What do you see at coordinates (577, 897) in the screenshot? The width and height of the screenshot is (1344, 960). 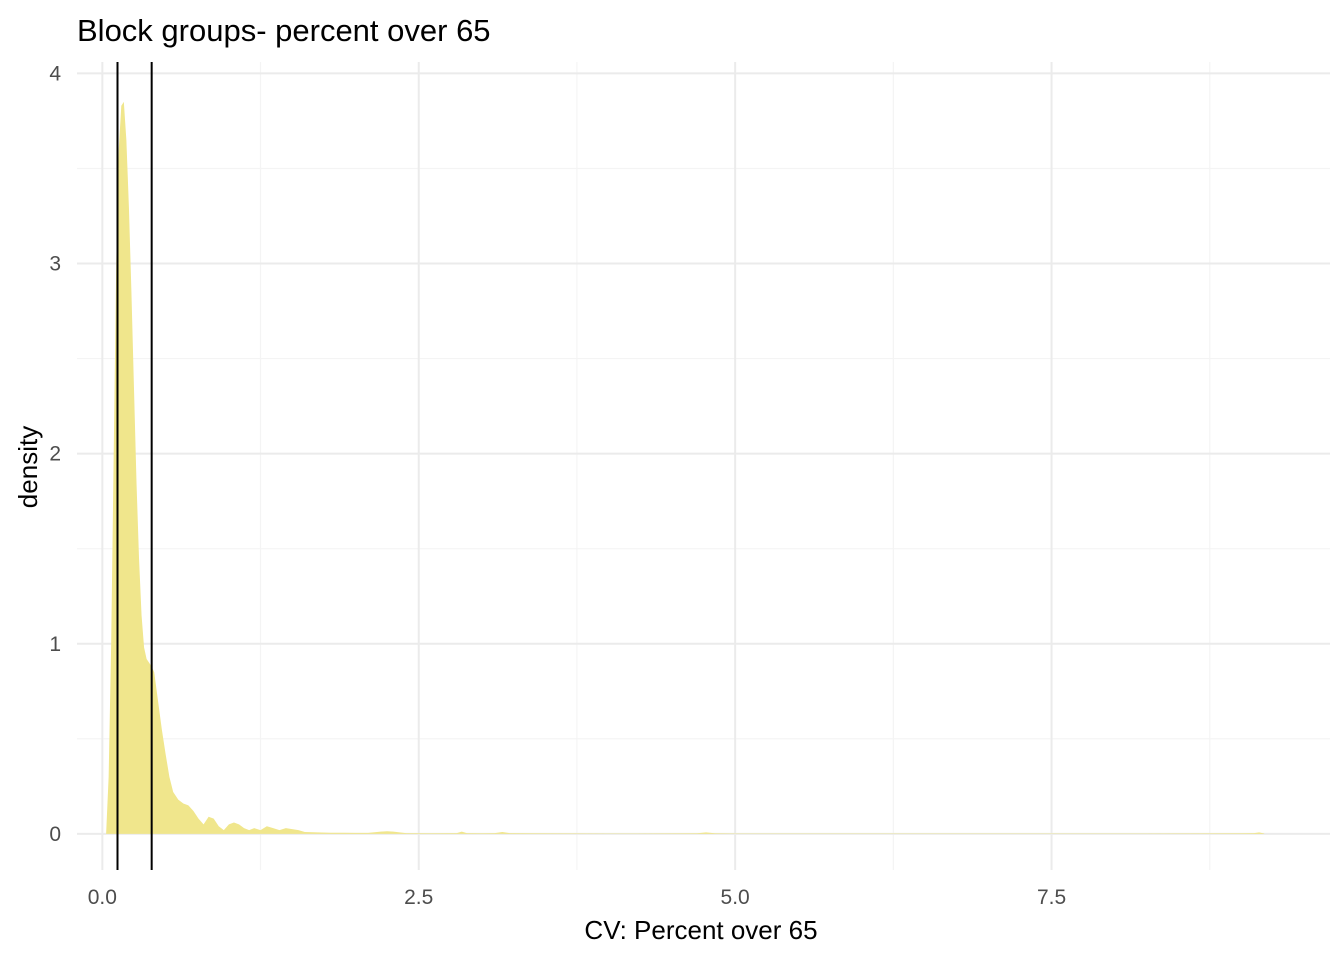 I see `x-axis-tick-labels: 0.0 2.5 5.0 7.5` at bounding box center [577, 897].